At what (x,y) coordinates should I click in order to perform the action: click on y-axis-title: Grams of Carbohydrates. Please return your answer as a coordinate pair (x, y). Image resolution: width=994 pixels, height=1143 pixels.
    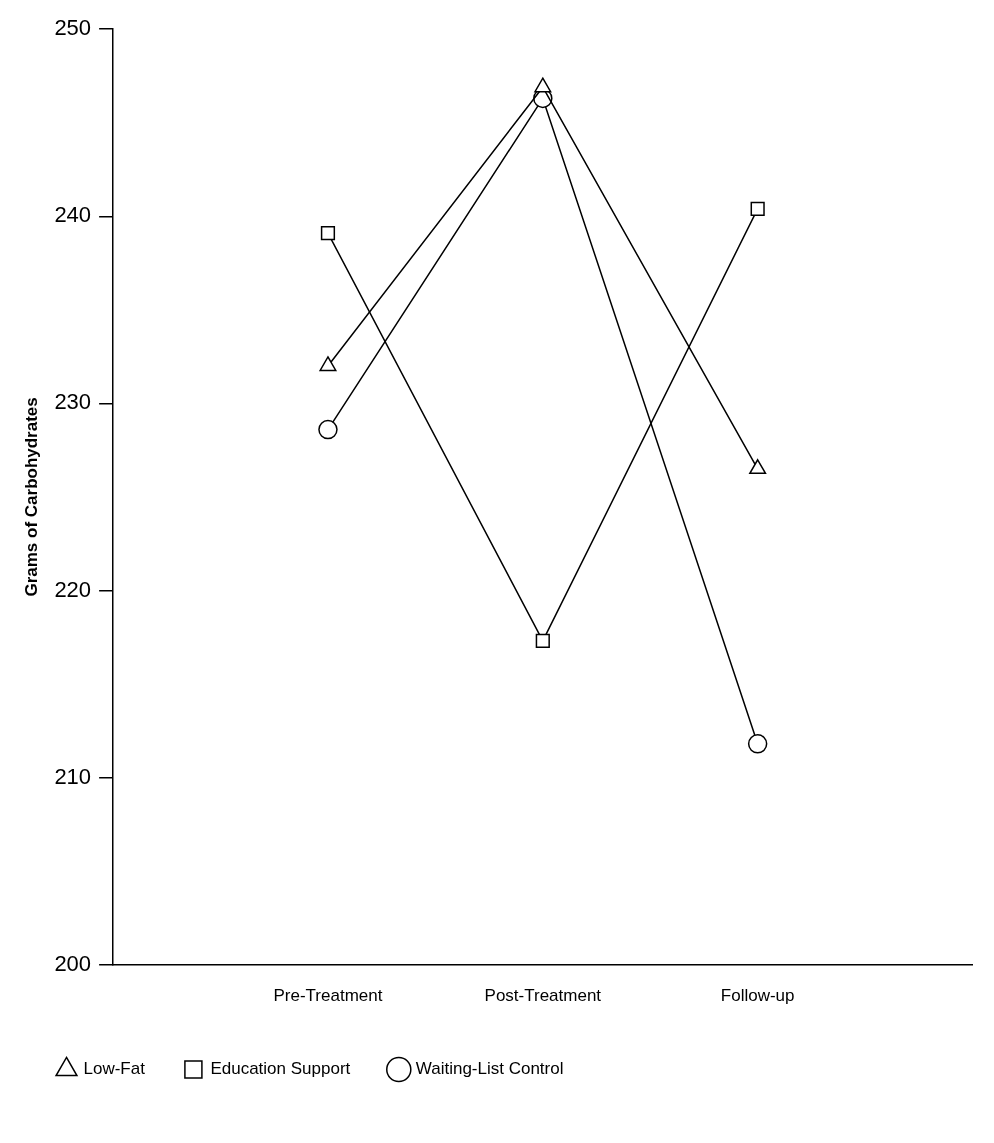
    Looking at the image, I should click on (31, 497).